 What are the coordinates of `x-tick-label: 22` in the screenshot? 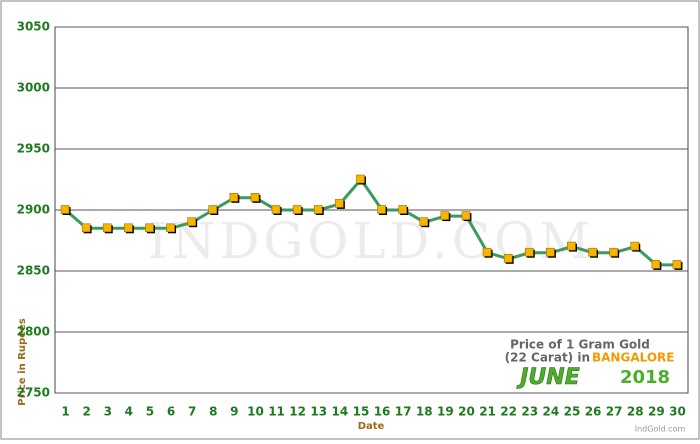 It's located at (508, 412).